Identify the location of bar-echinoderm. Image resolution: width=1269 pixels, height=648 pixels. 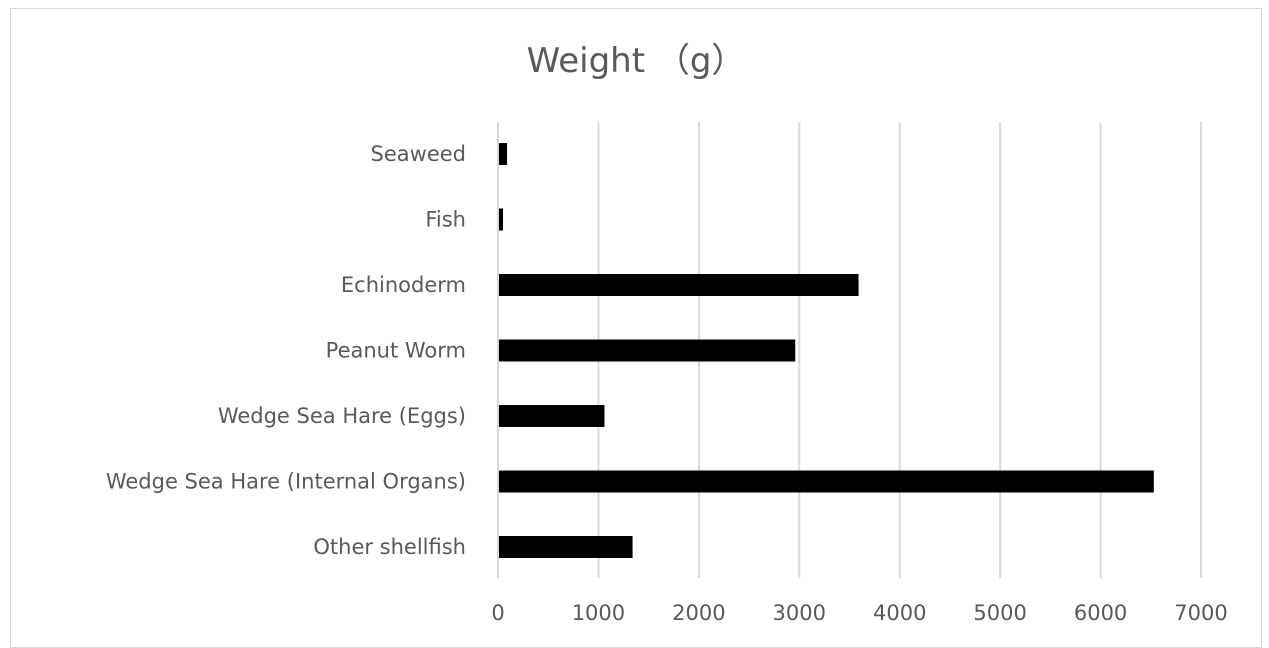
(679, 285).